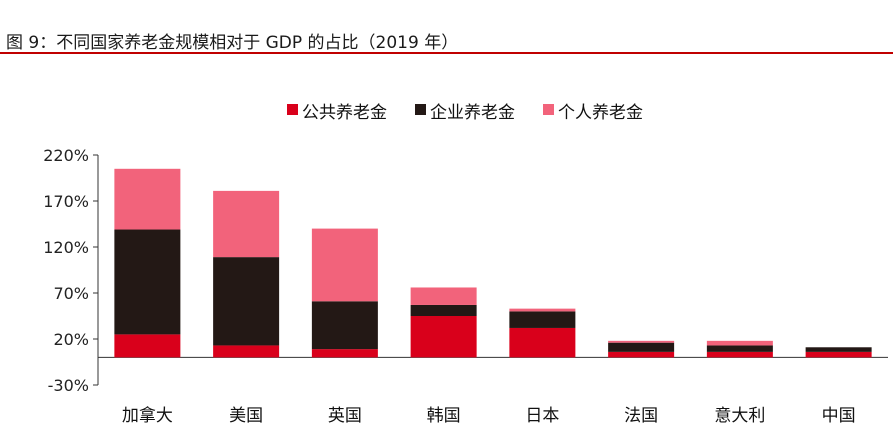  Describe the element at coordinates (66, 155) in the screenshot. I see `y-tick-label: 220%` at that location.